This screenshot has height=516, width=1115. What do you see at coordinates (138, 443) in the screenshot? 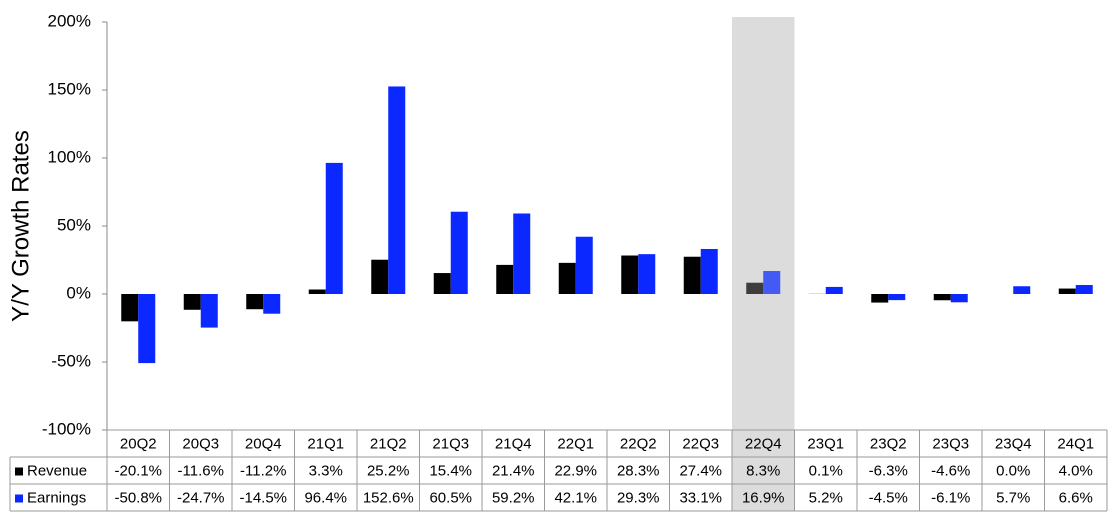
I see `x-tick-label: 20Q2` at bounding box center [138, 443].